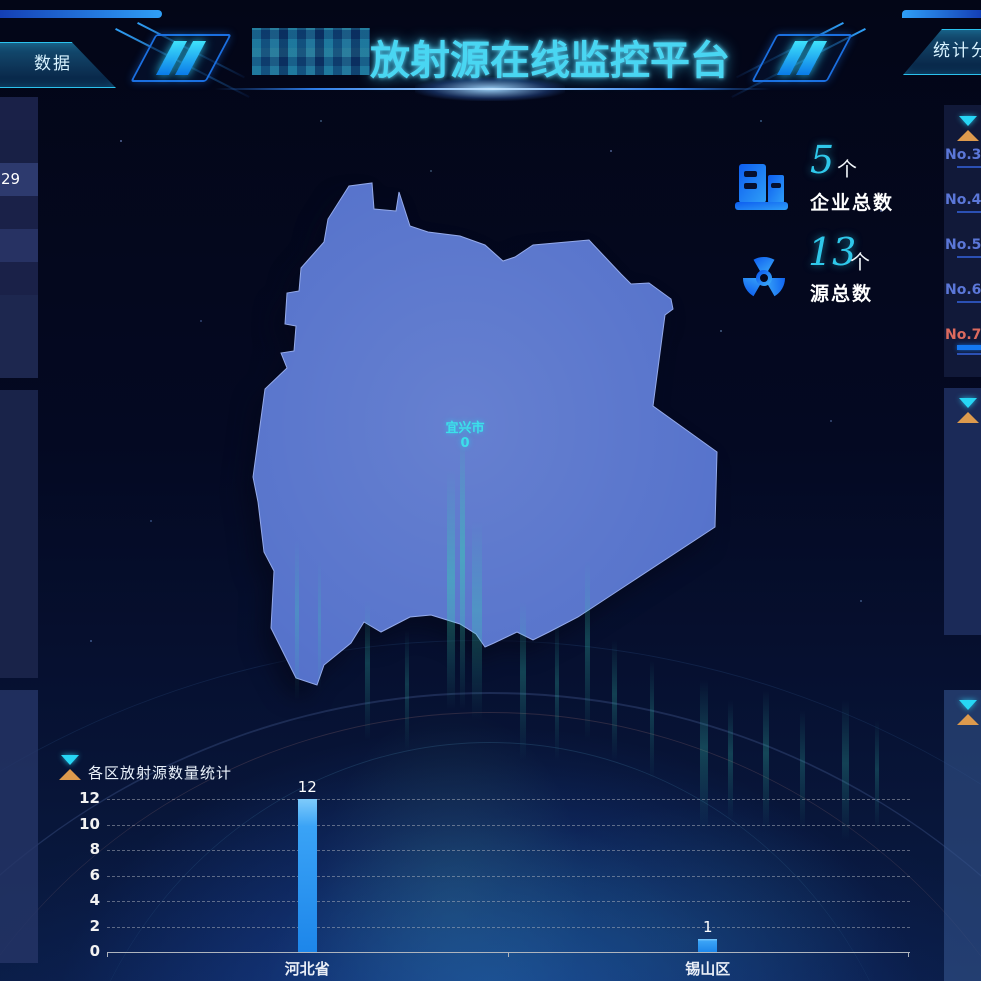  Describe the element at coordinates (847, 169) in the screenshot. I see `enterprise-count-unit: 个` at that location.